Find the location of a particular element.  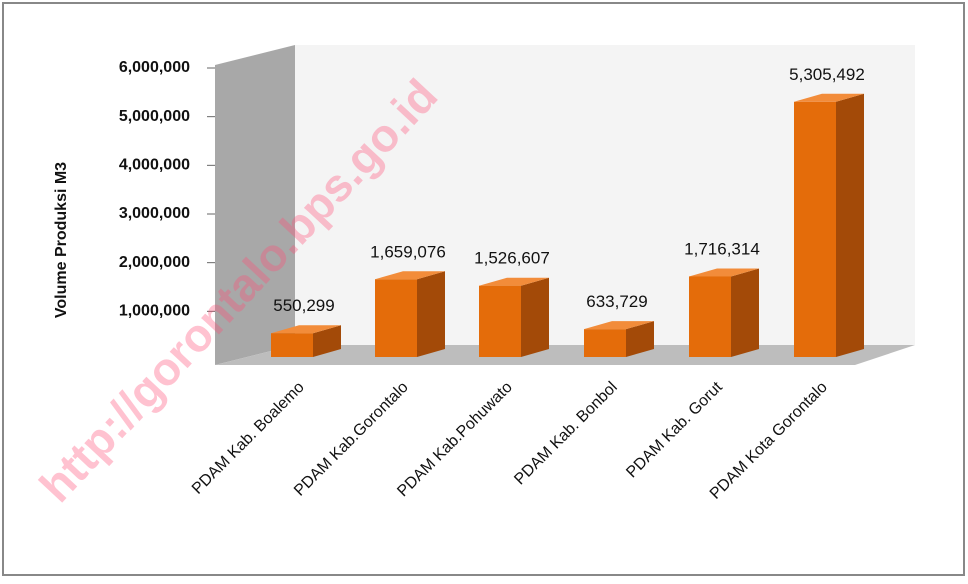

value-label: 1,716,314 is located at coordinates (722, 248).